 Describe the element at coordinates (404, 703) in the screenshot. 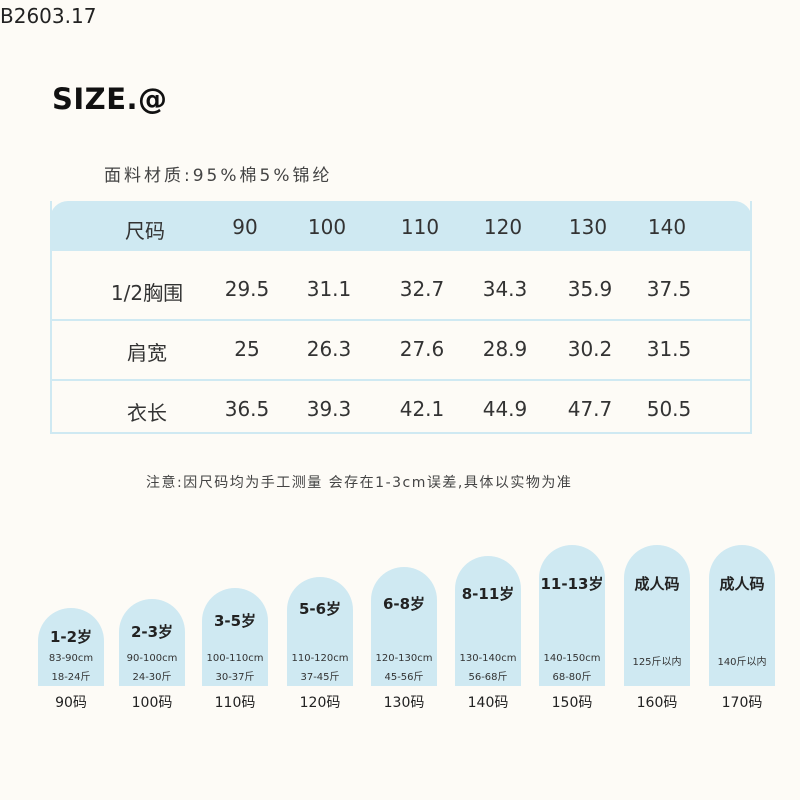

I see `size-label: 130码` at that location.